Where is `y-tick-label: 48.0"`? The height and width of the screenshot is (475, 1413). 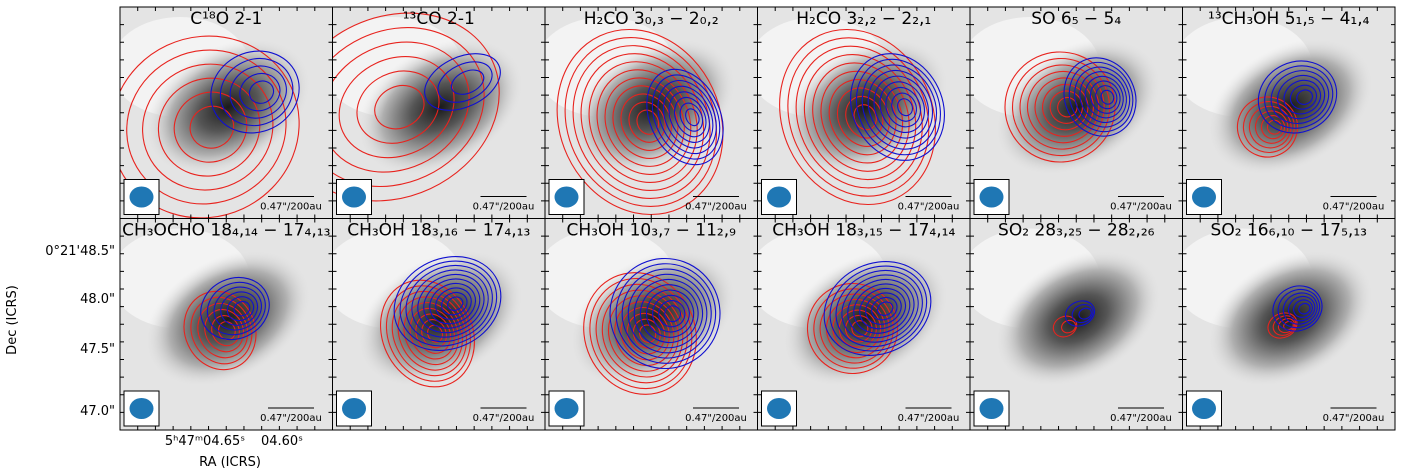
y-tick-label: 48.0" is located at coordinates (97, 299).